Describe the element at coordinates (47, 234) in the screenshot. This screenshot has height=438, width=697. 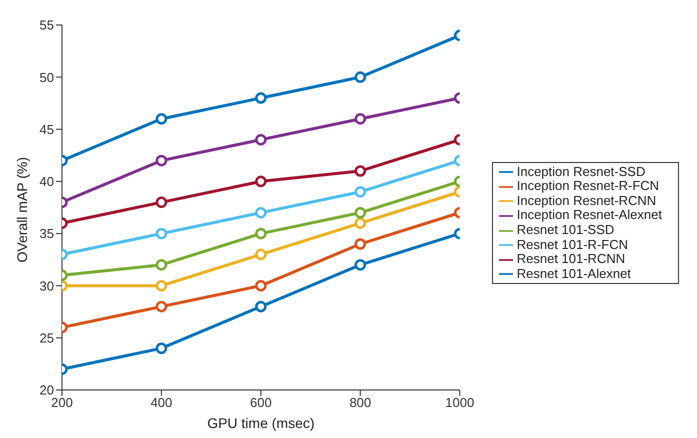
I see `y-tick-label: 35` at that location.